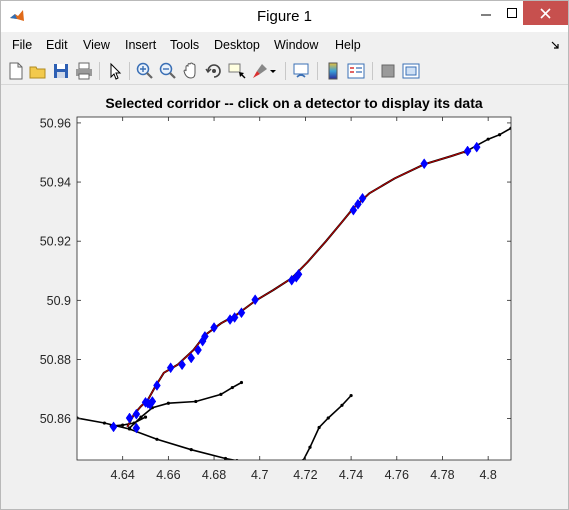 This screenshot has width=569, height=510. What do you see at coordinates (388, 71) in the screenshot?
I see `hide-plot-tools-icon` at bounding box center [388, 71].